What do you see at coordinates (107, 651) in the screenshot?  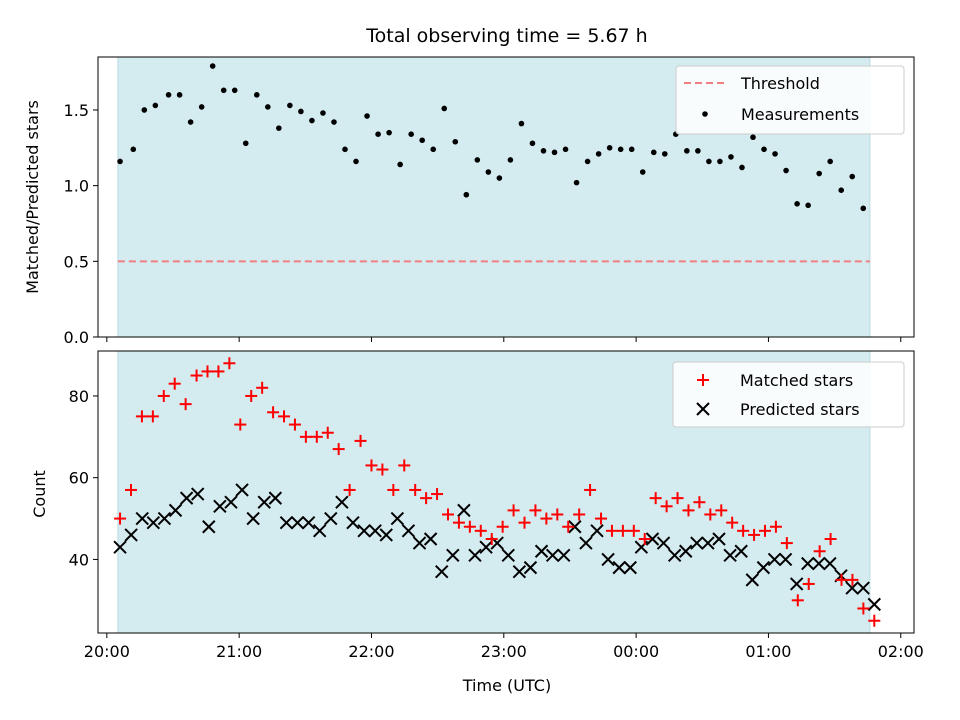 I see `x-tick-label: 20:00` at bounding box center [107, 651].